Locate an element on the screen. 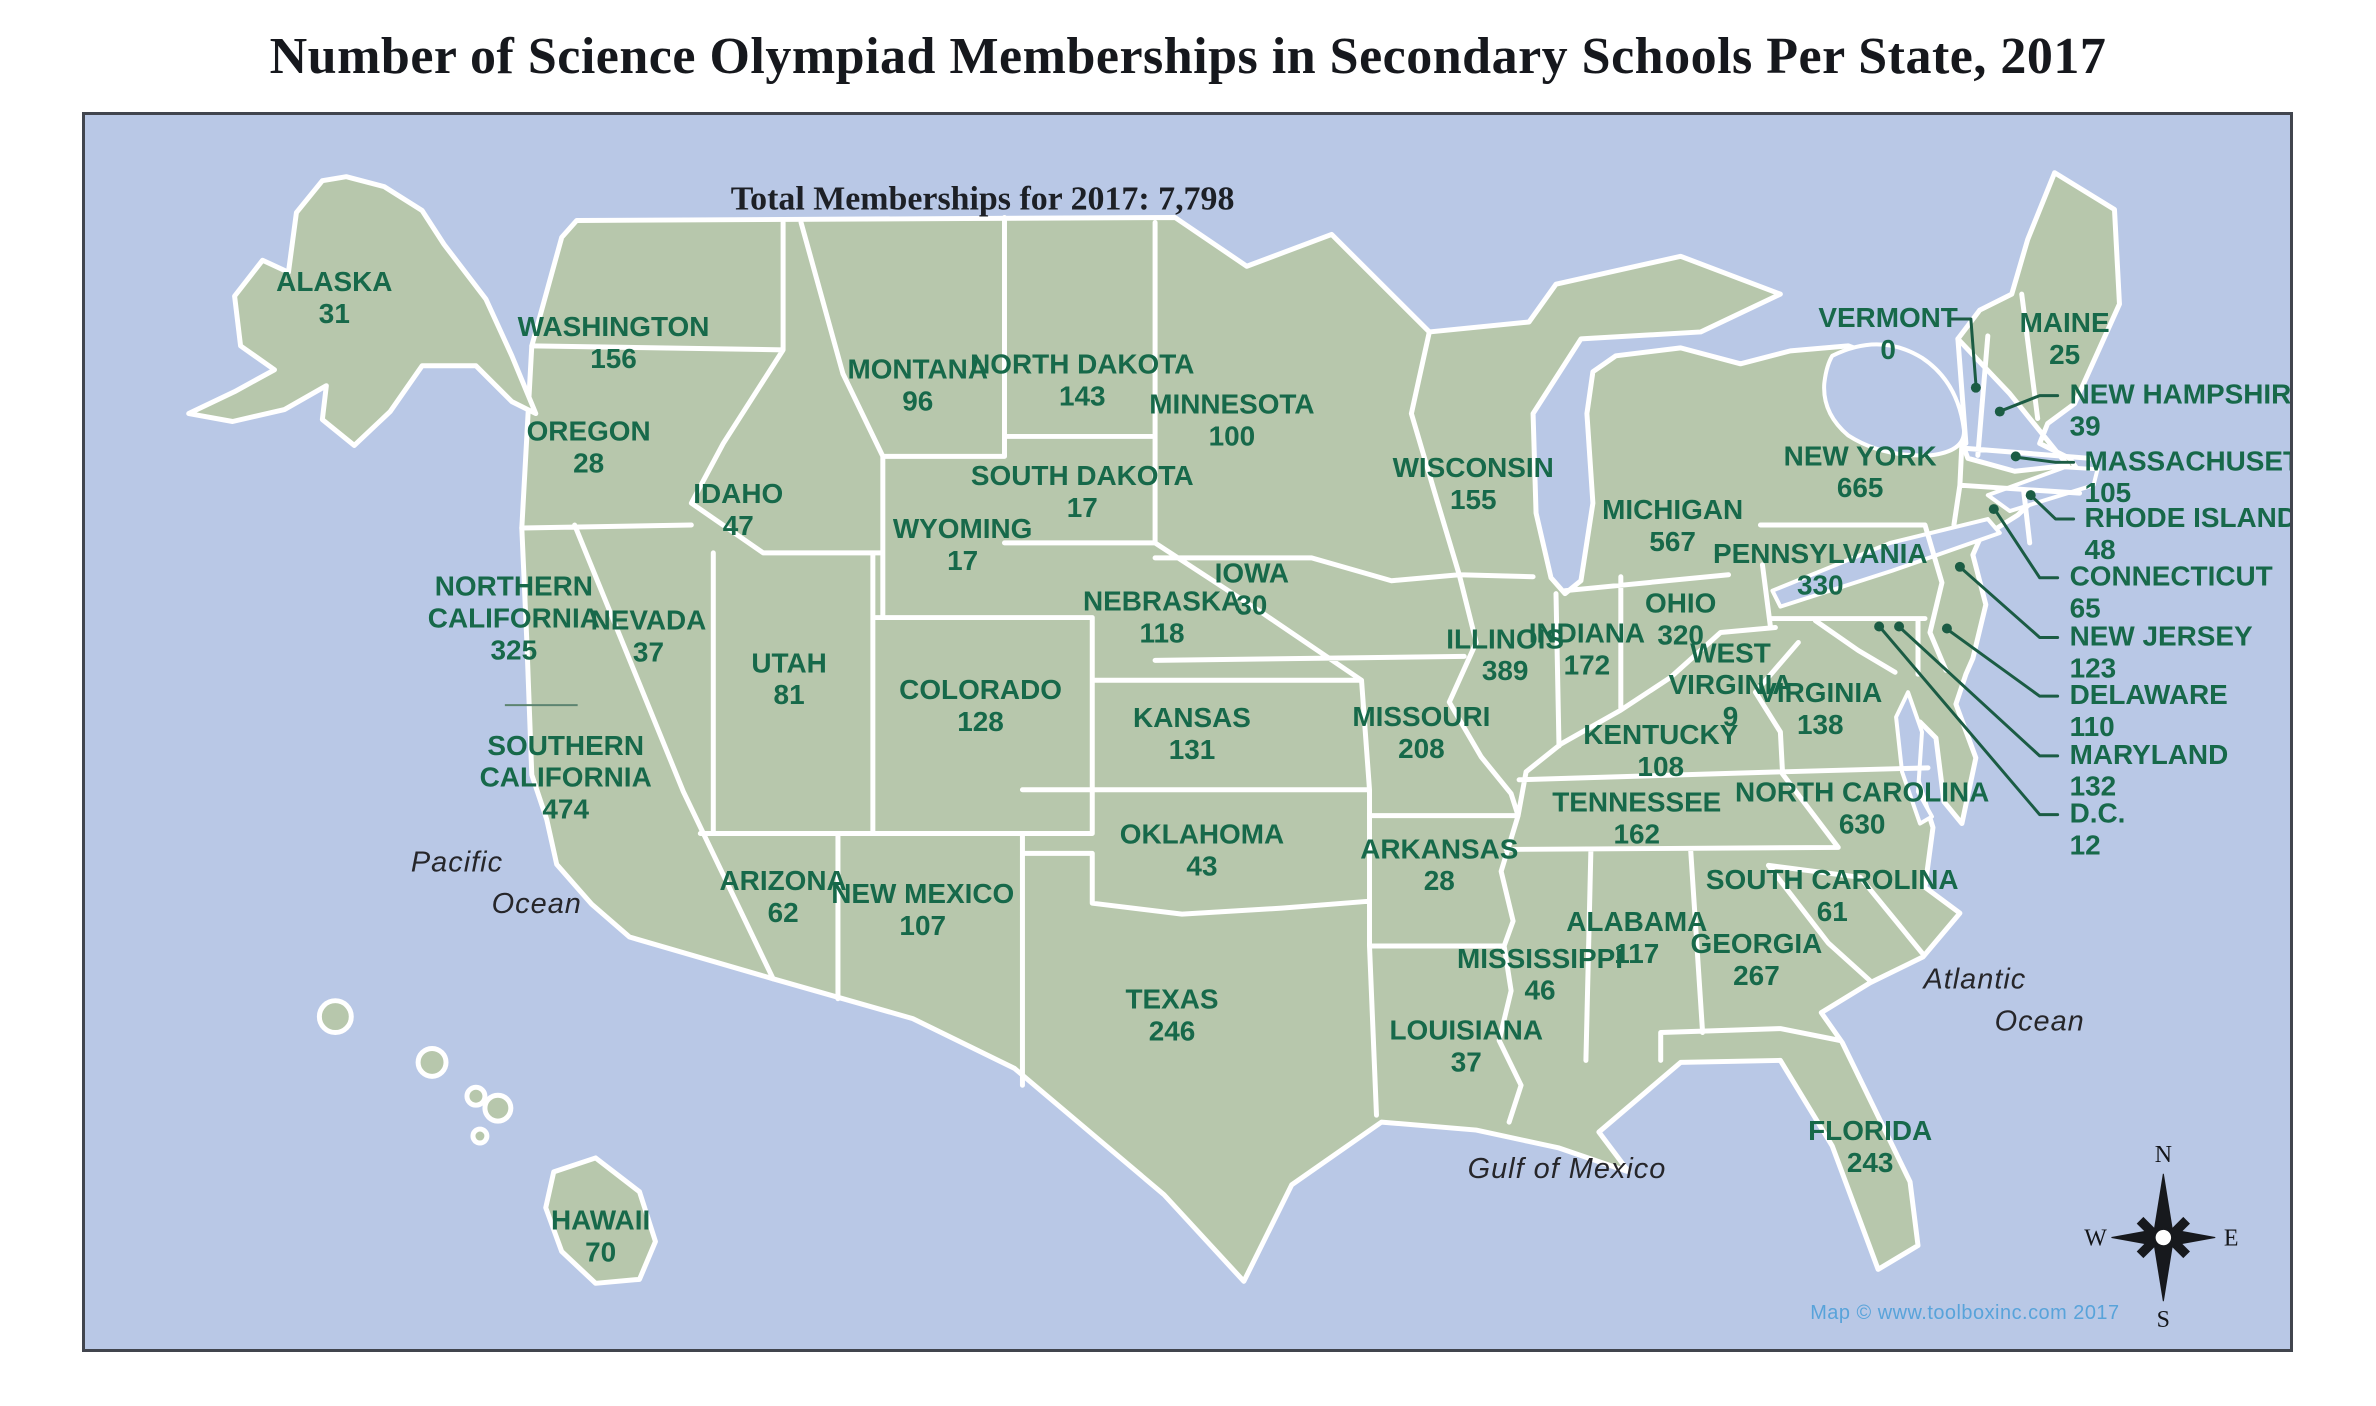  state-label-utah: UTAH 81 is located at coordinates (788, 678).